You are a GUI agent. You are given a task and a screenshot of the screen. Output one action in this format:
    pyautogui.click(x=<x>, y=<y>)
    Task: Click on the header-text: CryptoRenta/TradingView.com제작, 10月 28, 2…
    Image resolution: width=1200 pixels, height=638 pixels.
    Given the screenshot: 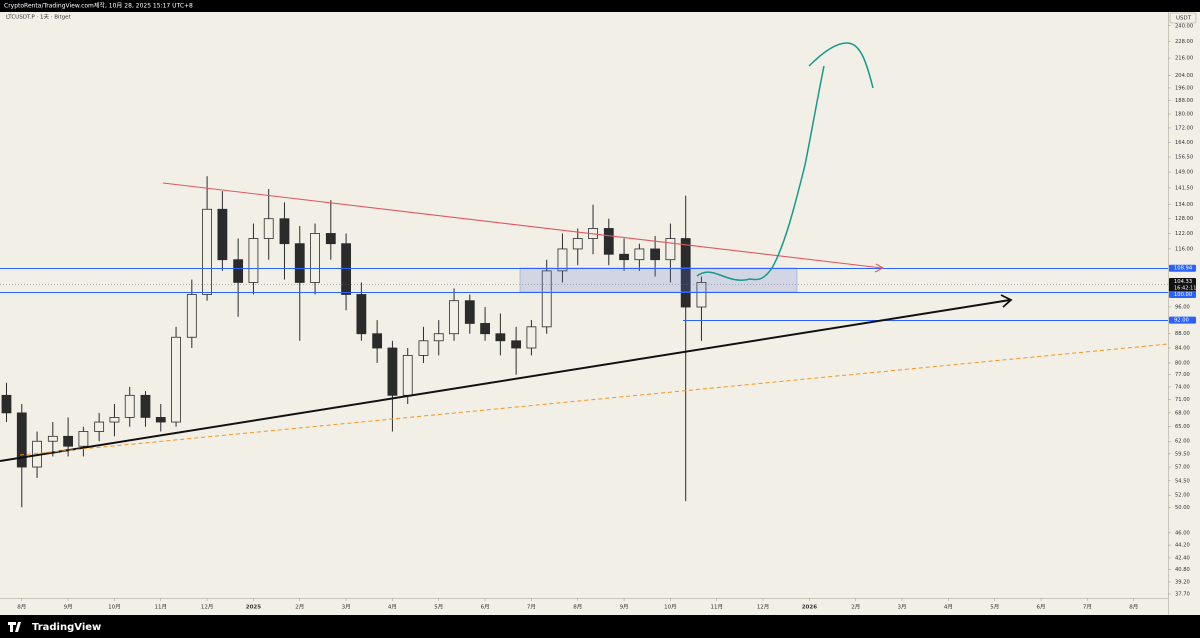 What is the action you would take?
    pyautogui.click(x=98, y=6)
    